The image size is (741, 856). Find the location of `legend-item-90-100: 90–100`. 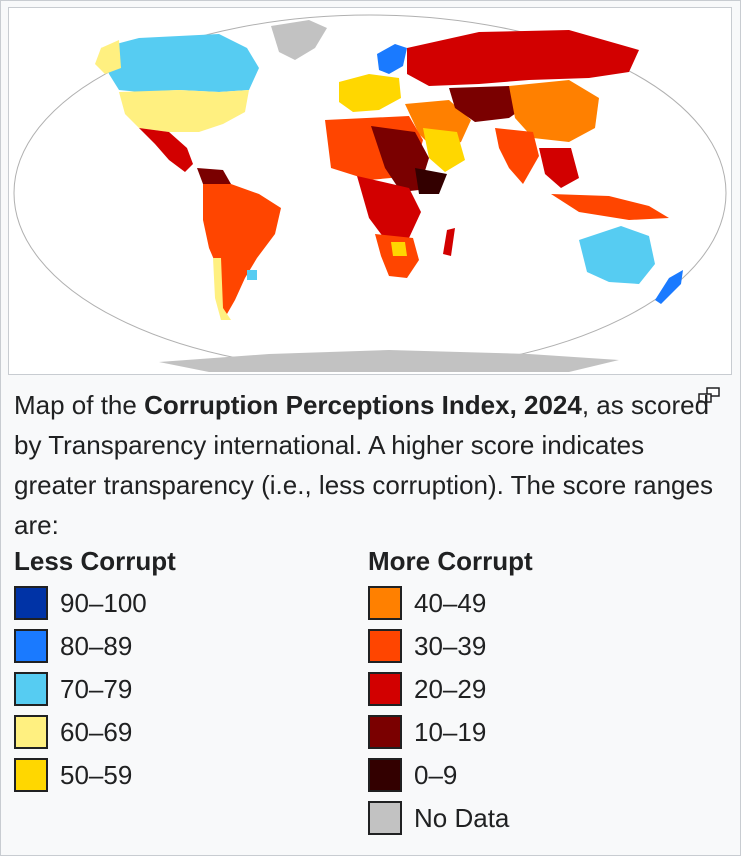

legend-item-90-100: 90–100 is located at coordinates (80, 603).